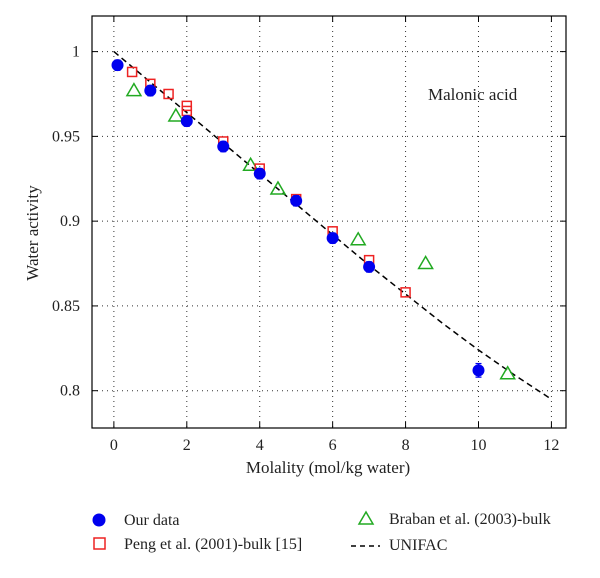 The height and width of the screenshot is (578, 600). What do you see at coordinates (187, 445) in the screenshot?
I see `x-tick-label: 2` at bounding box center [187, 445].